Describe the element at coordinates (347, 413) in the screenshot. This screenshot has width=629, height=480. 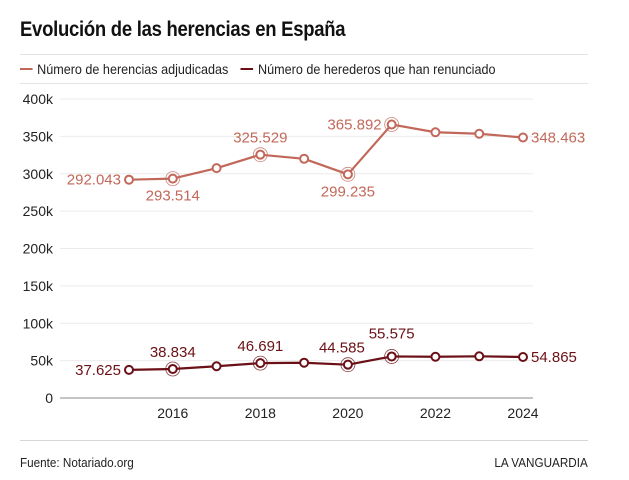
I see `x-tick-label: 2020` at that location.